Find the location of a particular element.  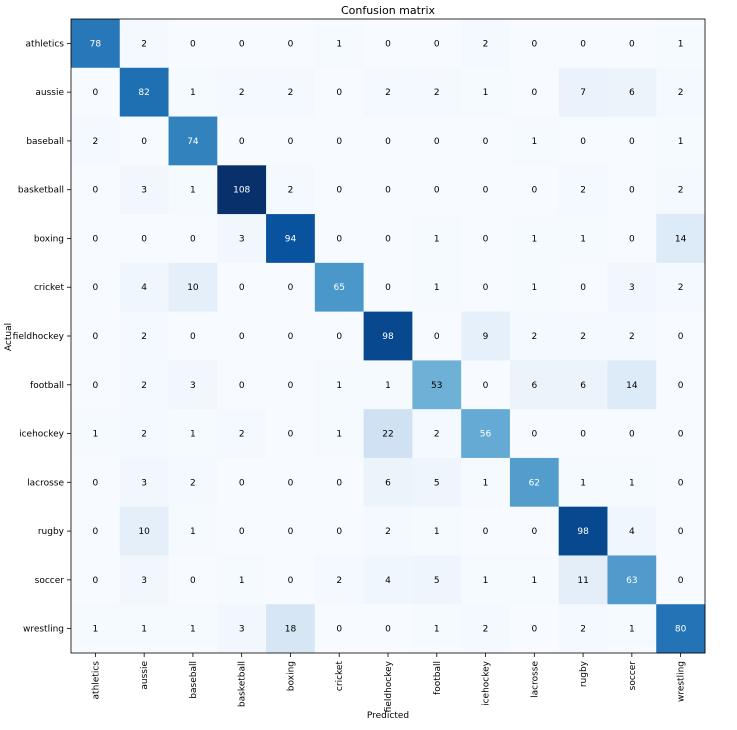

cell-value-label: 7 is located at coordinates (583, 93).